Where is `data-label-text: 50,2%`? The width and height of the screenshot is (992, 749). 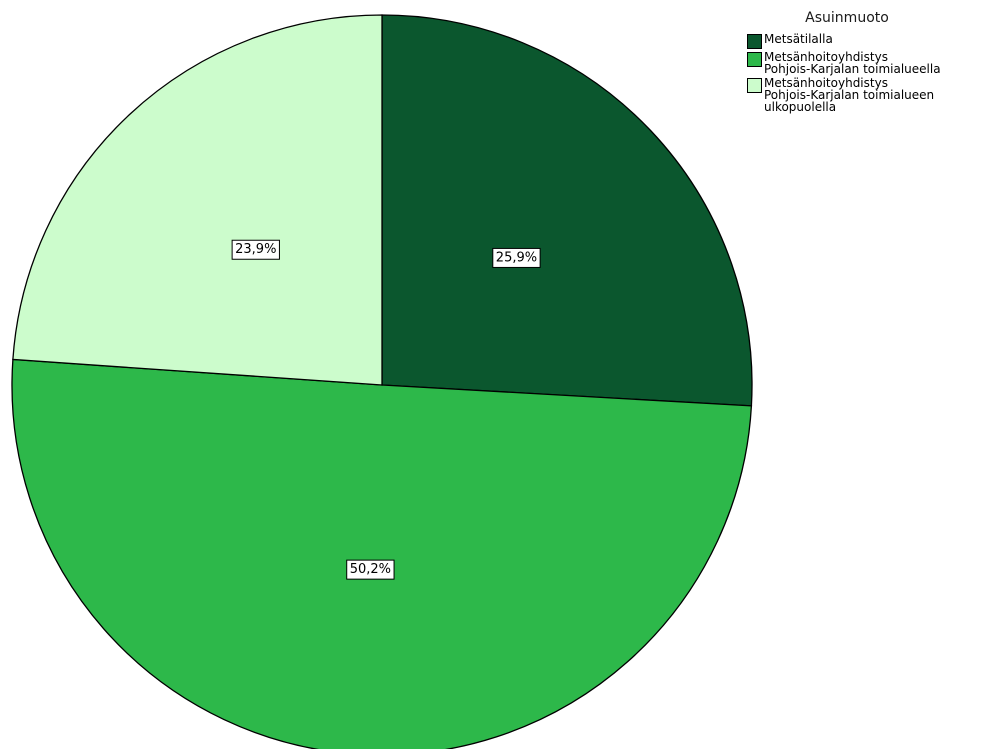 data-label-text: 50,2% is located at coordinates (370, 569).